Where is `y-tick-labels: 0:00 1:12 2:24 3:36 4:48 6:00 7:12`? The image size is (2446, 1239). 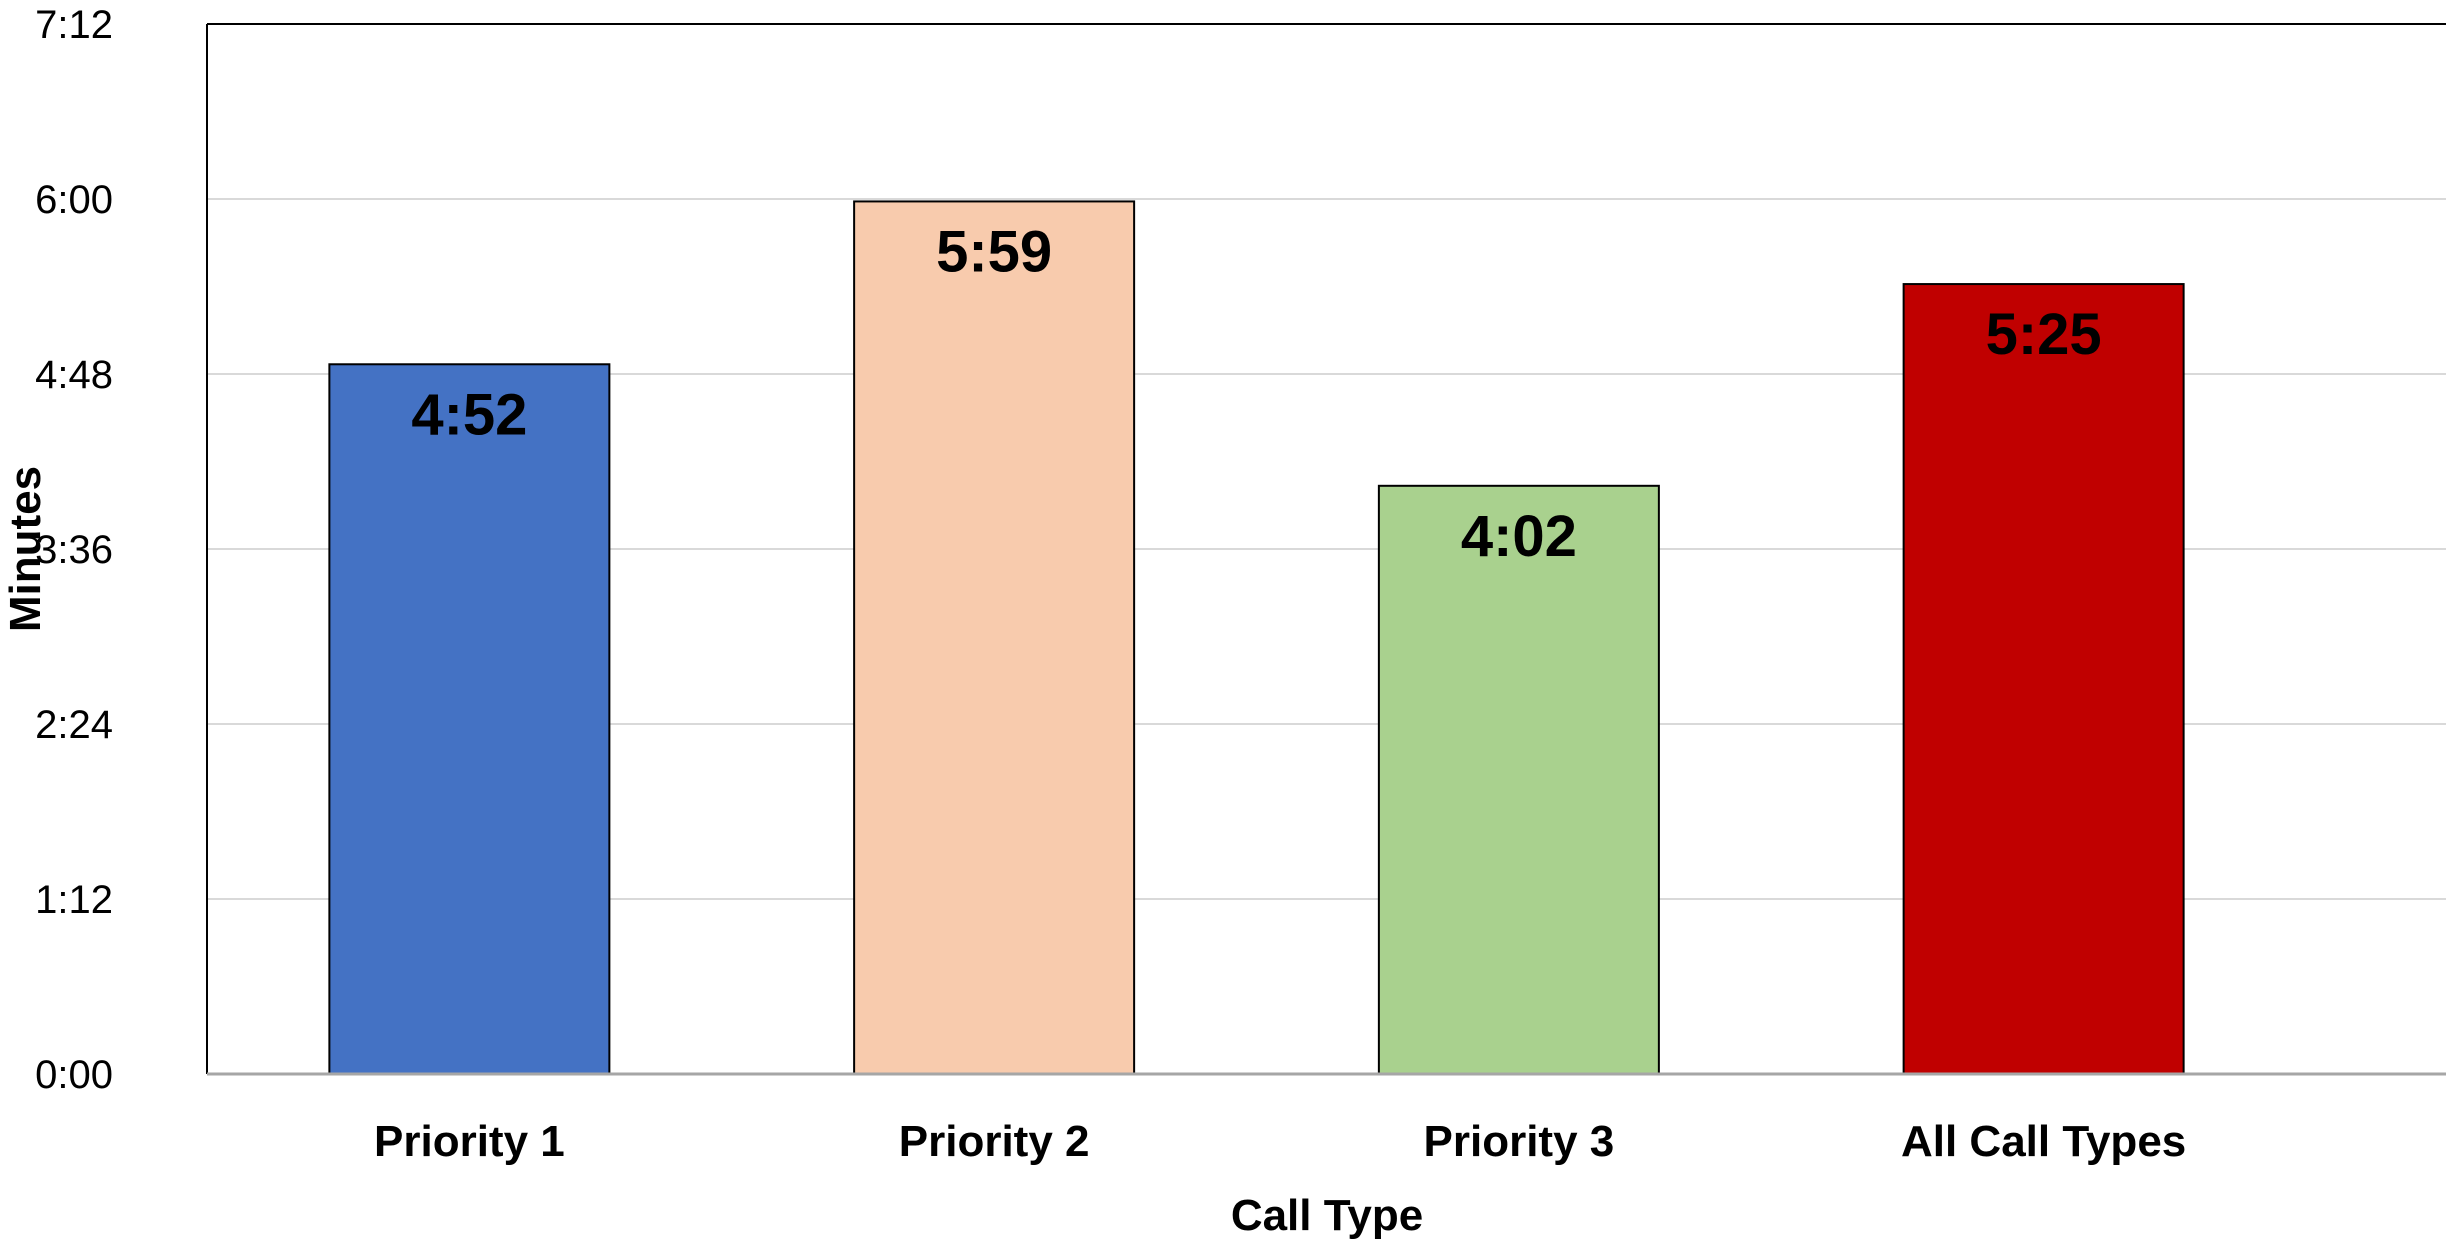
y-tick-labels: 0:00 1:12 2:24 3:36 4:48 6:00 7:12 is located at coordinates (74, 550).